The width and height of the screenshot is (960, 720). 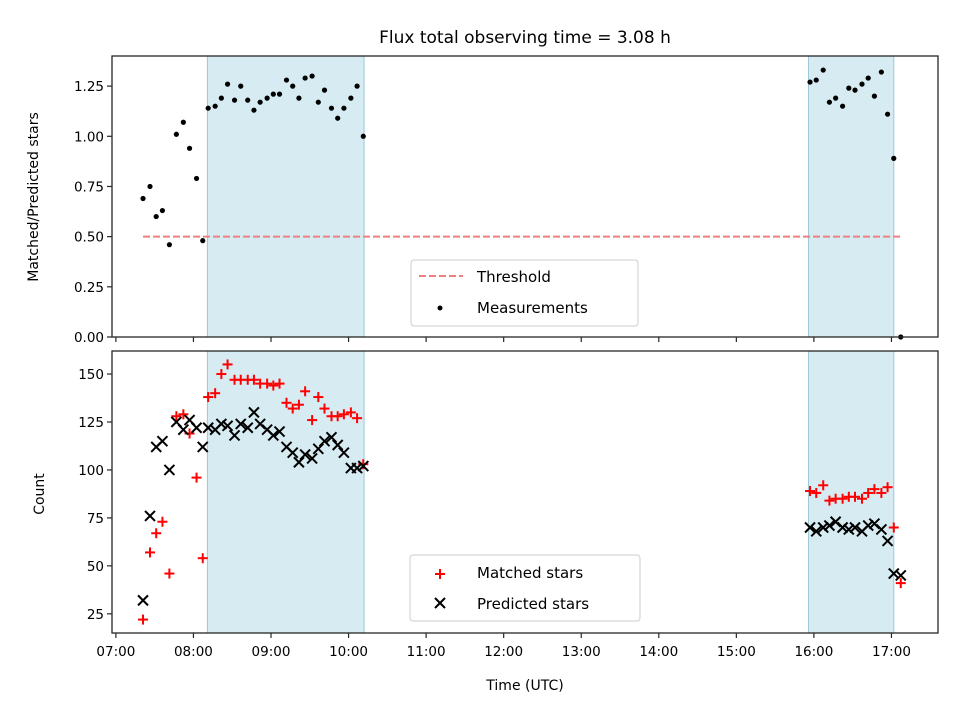 I want to click on top-x-ticks, so click(x=504, y=339).